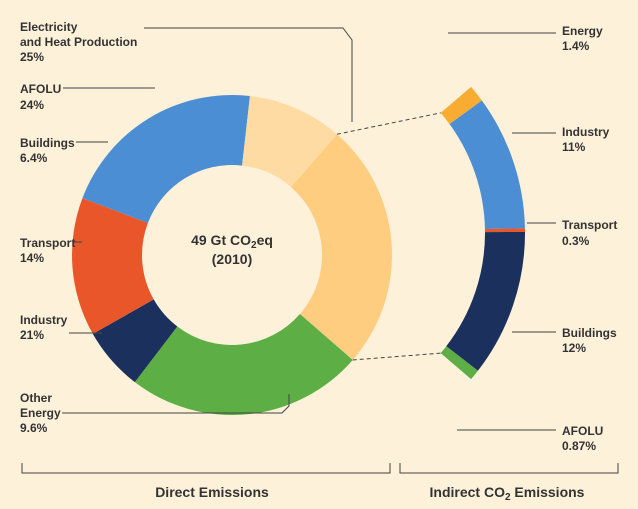 This screenshot has width=638, height=509. Describe the element at coordinates (32, 57) in the screenshot. I see `label-electricity-value: 25%` at that location.